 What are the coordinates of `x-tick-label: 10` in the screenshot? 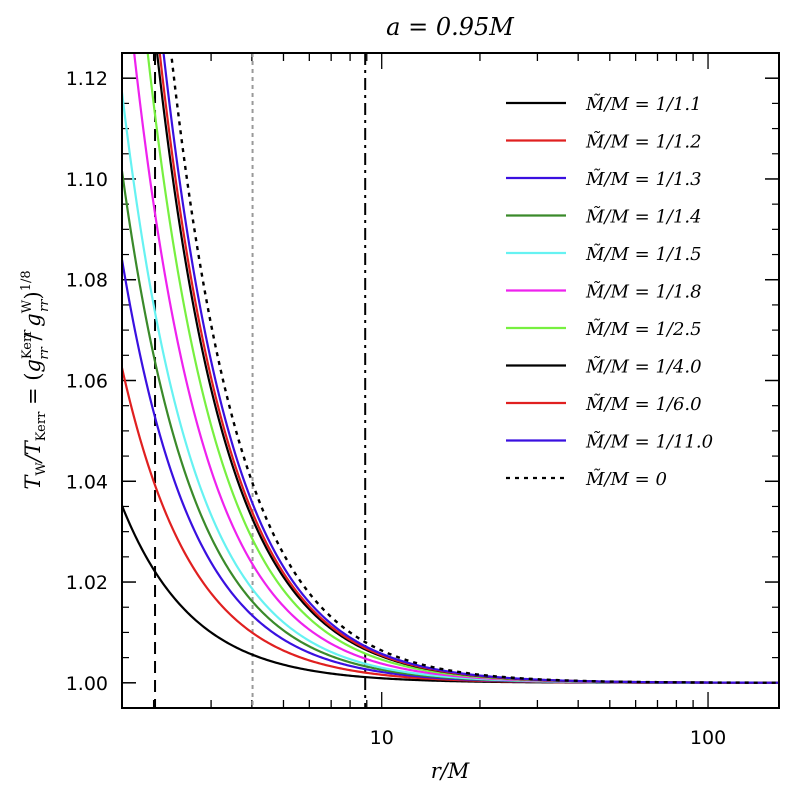 It's located at (382, 738).